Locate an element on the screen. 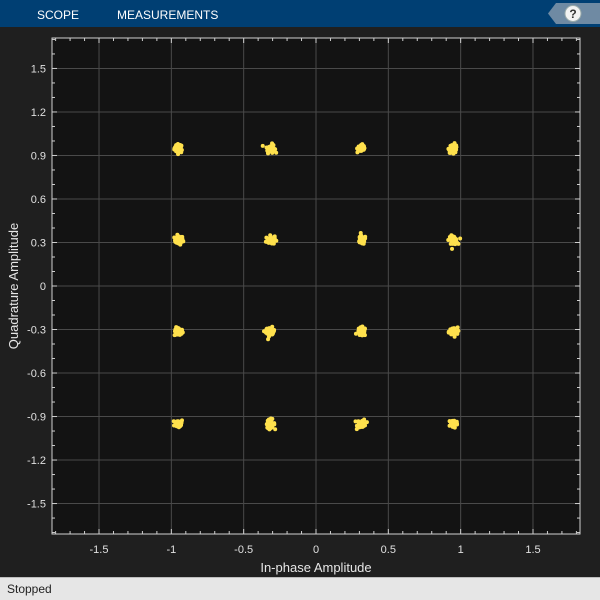 The image size is (600, 600). y-tick-label: 0.3 is located at coordinates (38, 243).